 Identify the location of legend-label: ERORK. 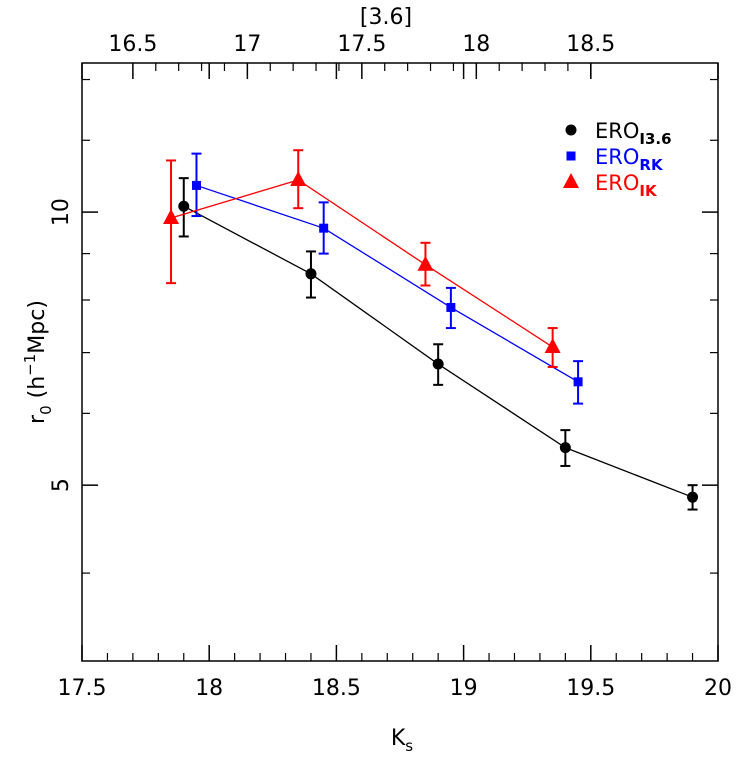
(629, 159).